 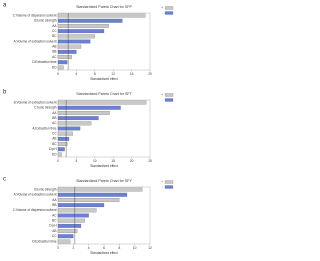 What do you see at coordinates (35, 102) in the screenshot?
I see `y-tick-label: B:Volume of extraction solvent` at bounding box center [35, 102].